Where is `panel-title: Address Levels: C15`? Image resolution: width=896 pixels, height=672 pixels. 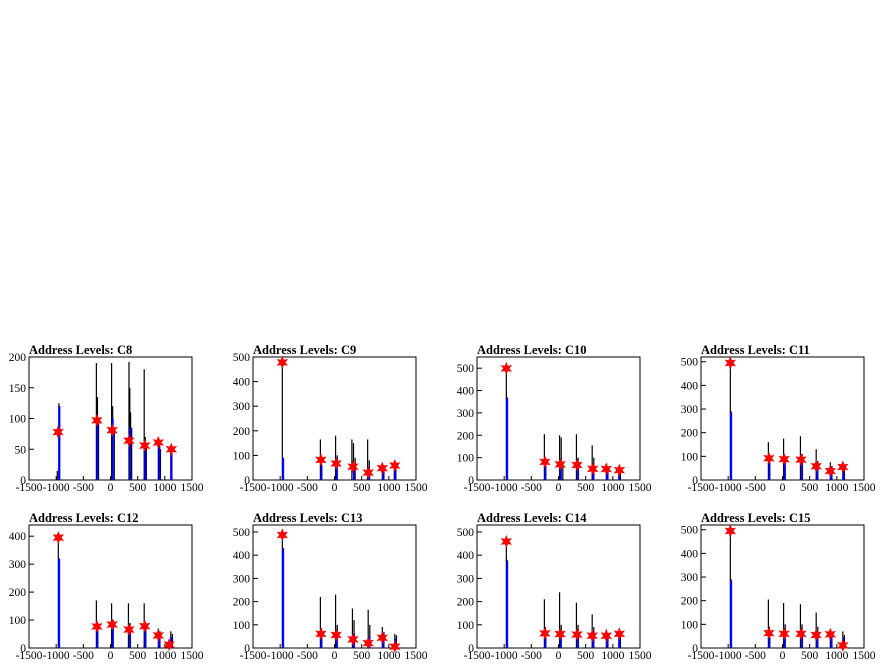 panel-title: Address Levels: C15 is located at coordinates (756, 518).